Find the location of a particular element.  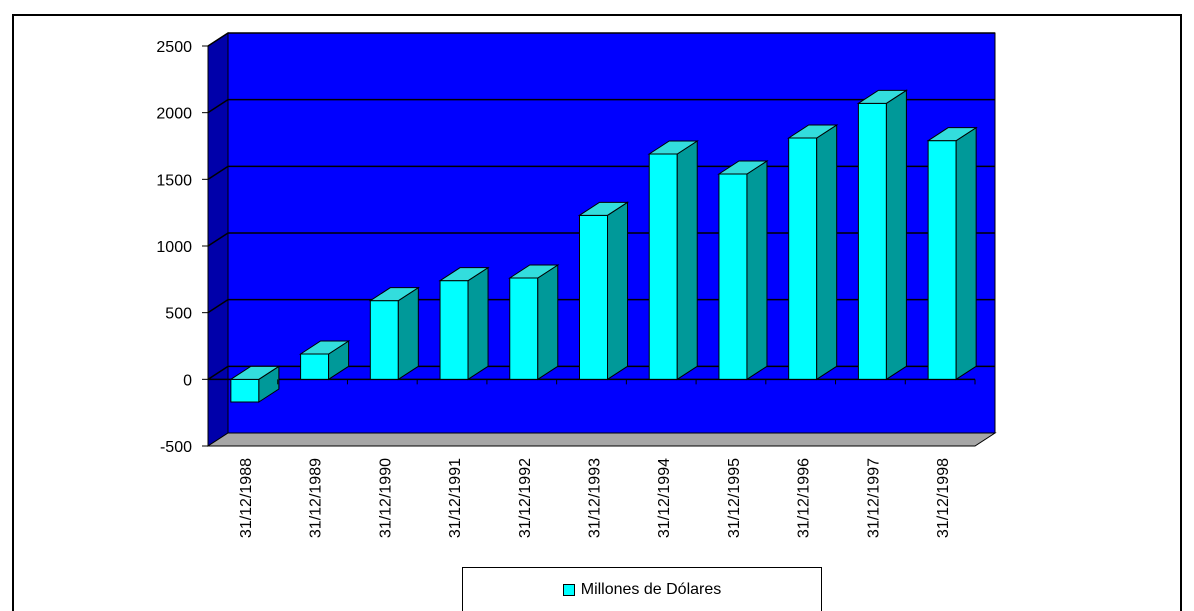

legend: Millones de Dólares is located at coordinates (642, 589).